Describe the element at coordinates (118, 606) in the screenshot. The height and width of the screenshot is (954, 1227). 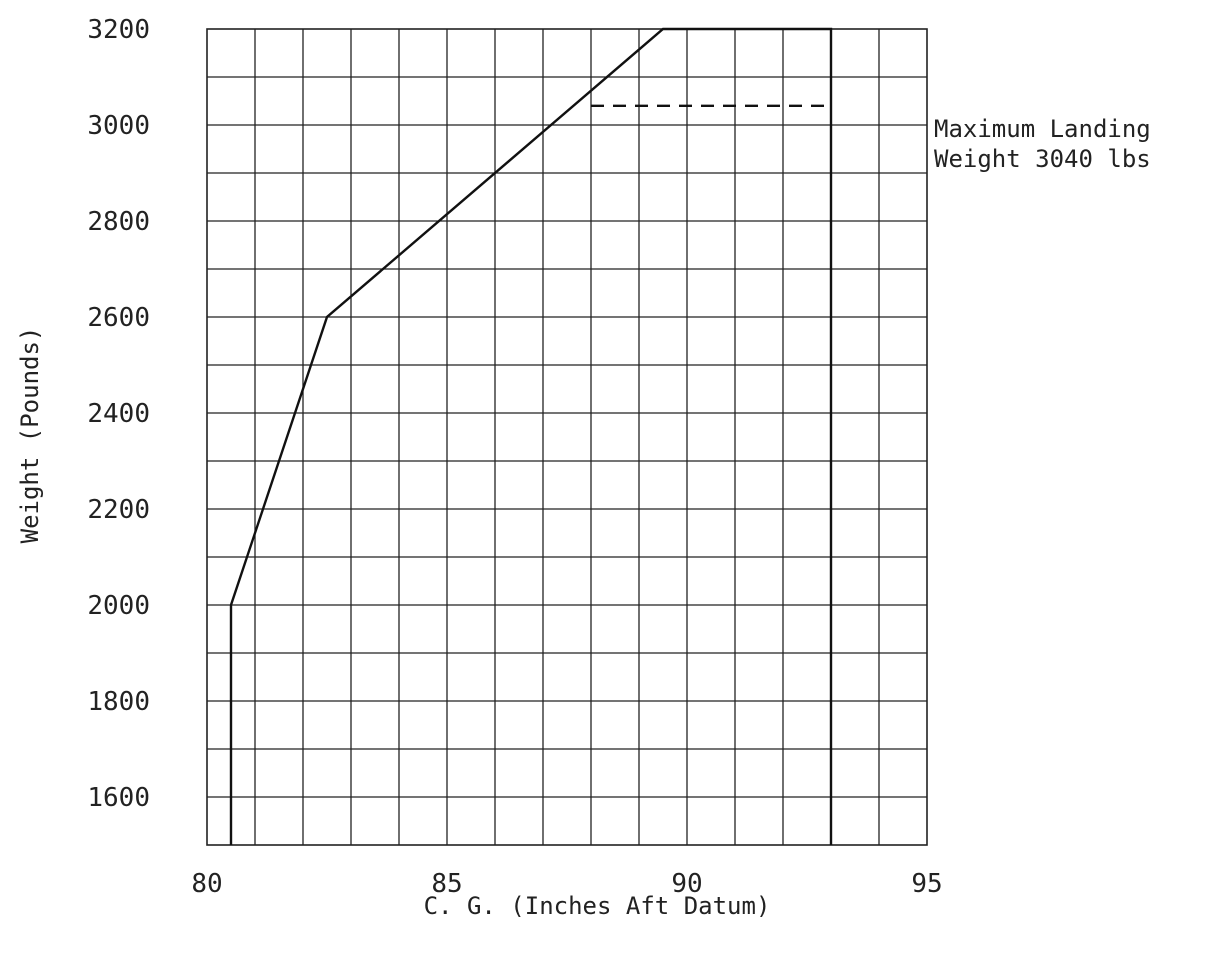
I see `y-tick-label: 2000` at that location.